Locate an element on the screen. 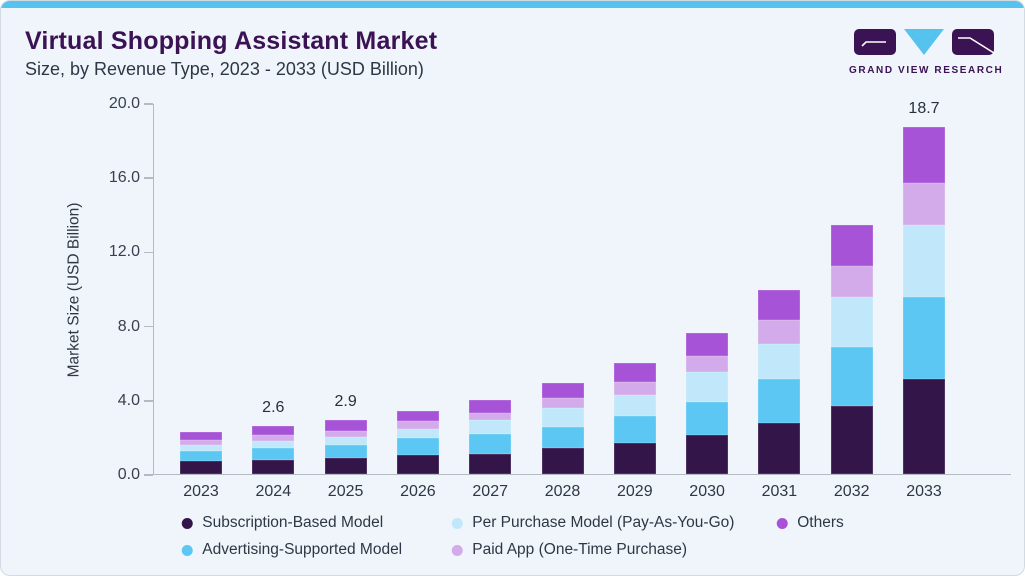 This screenshot has height=576, width=1025. legend-item: Subscription-Based Model is located at coordinates (316, 523).